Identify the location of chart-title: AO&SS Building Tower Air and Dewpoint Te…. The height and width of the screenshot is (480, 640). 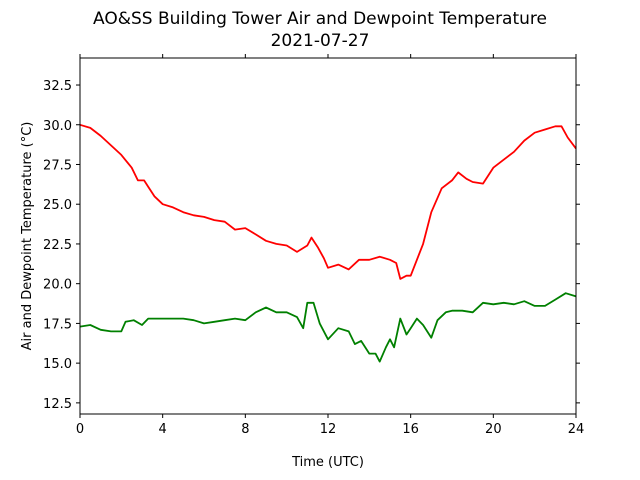
(320, 19).